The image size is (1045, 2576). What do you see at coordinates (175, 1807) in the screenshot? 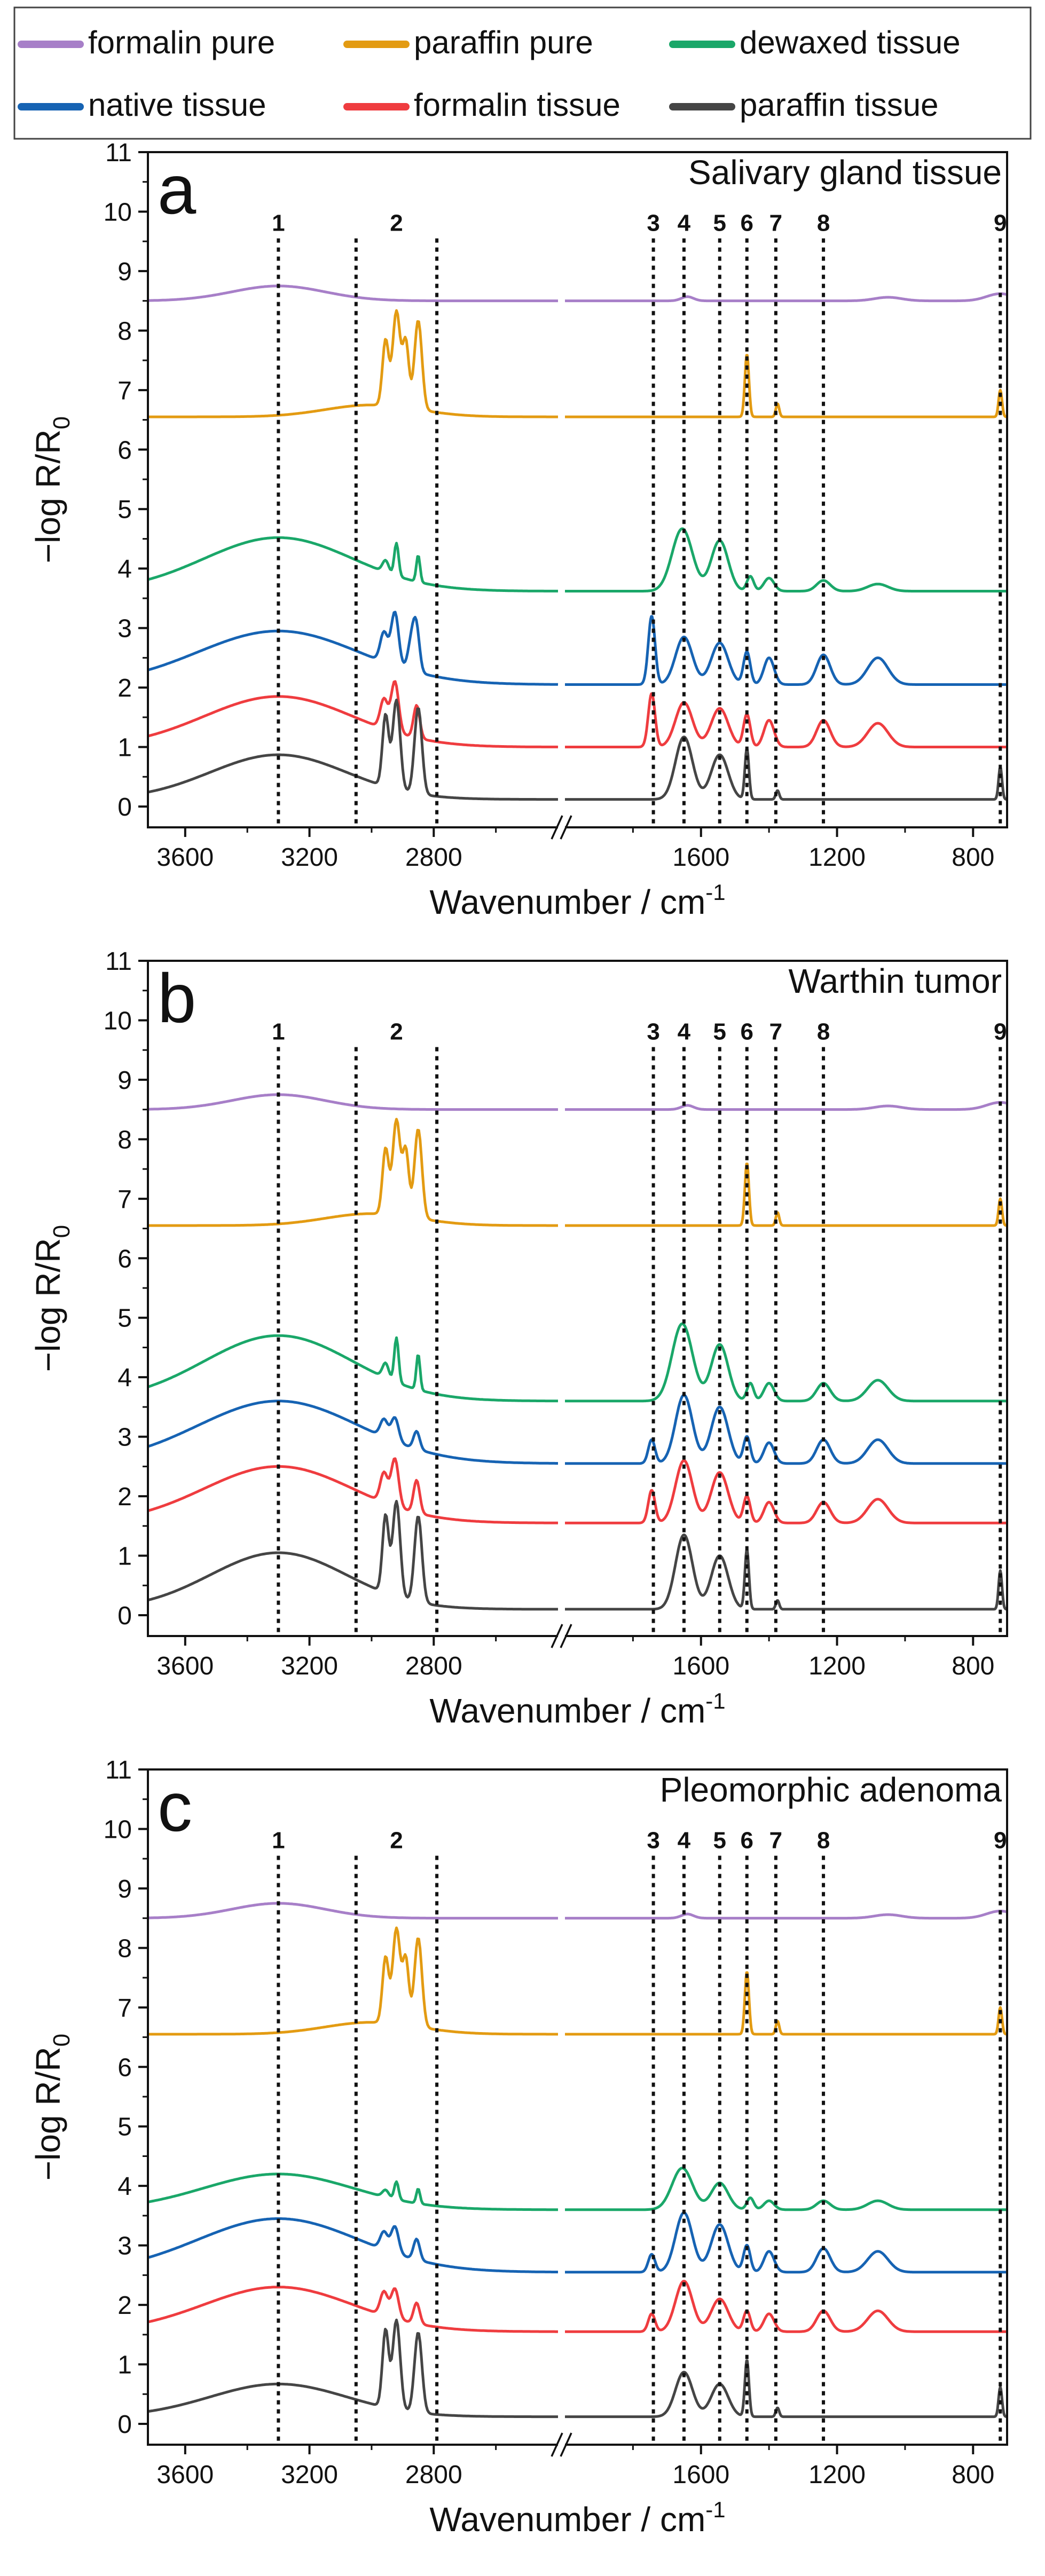
I see `panel-letter: c` at bounding box center [175, 1807].